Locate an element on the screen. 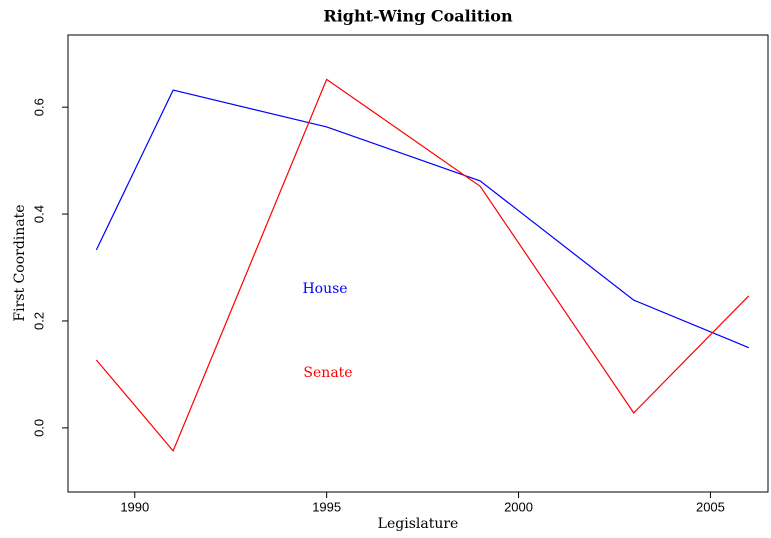 The image size is (771, 538). y-tick-label: 0.6 is located at coordinates (38, 107).